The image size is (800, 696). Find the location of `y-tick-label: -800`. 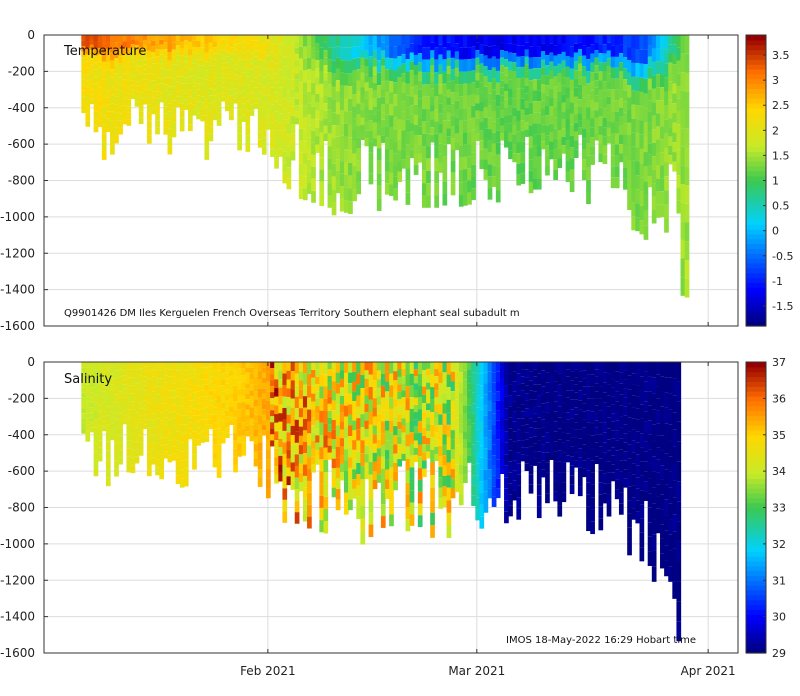

y-tick-label: -800 is located at coordinates (21, 181).